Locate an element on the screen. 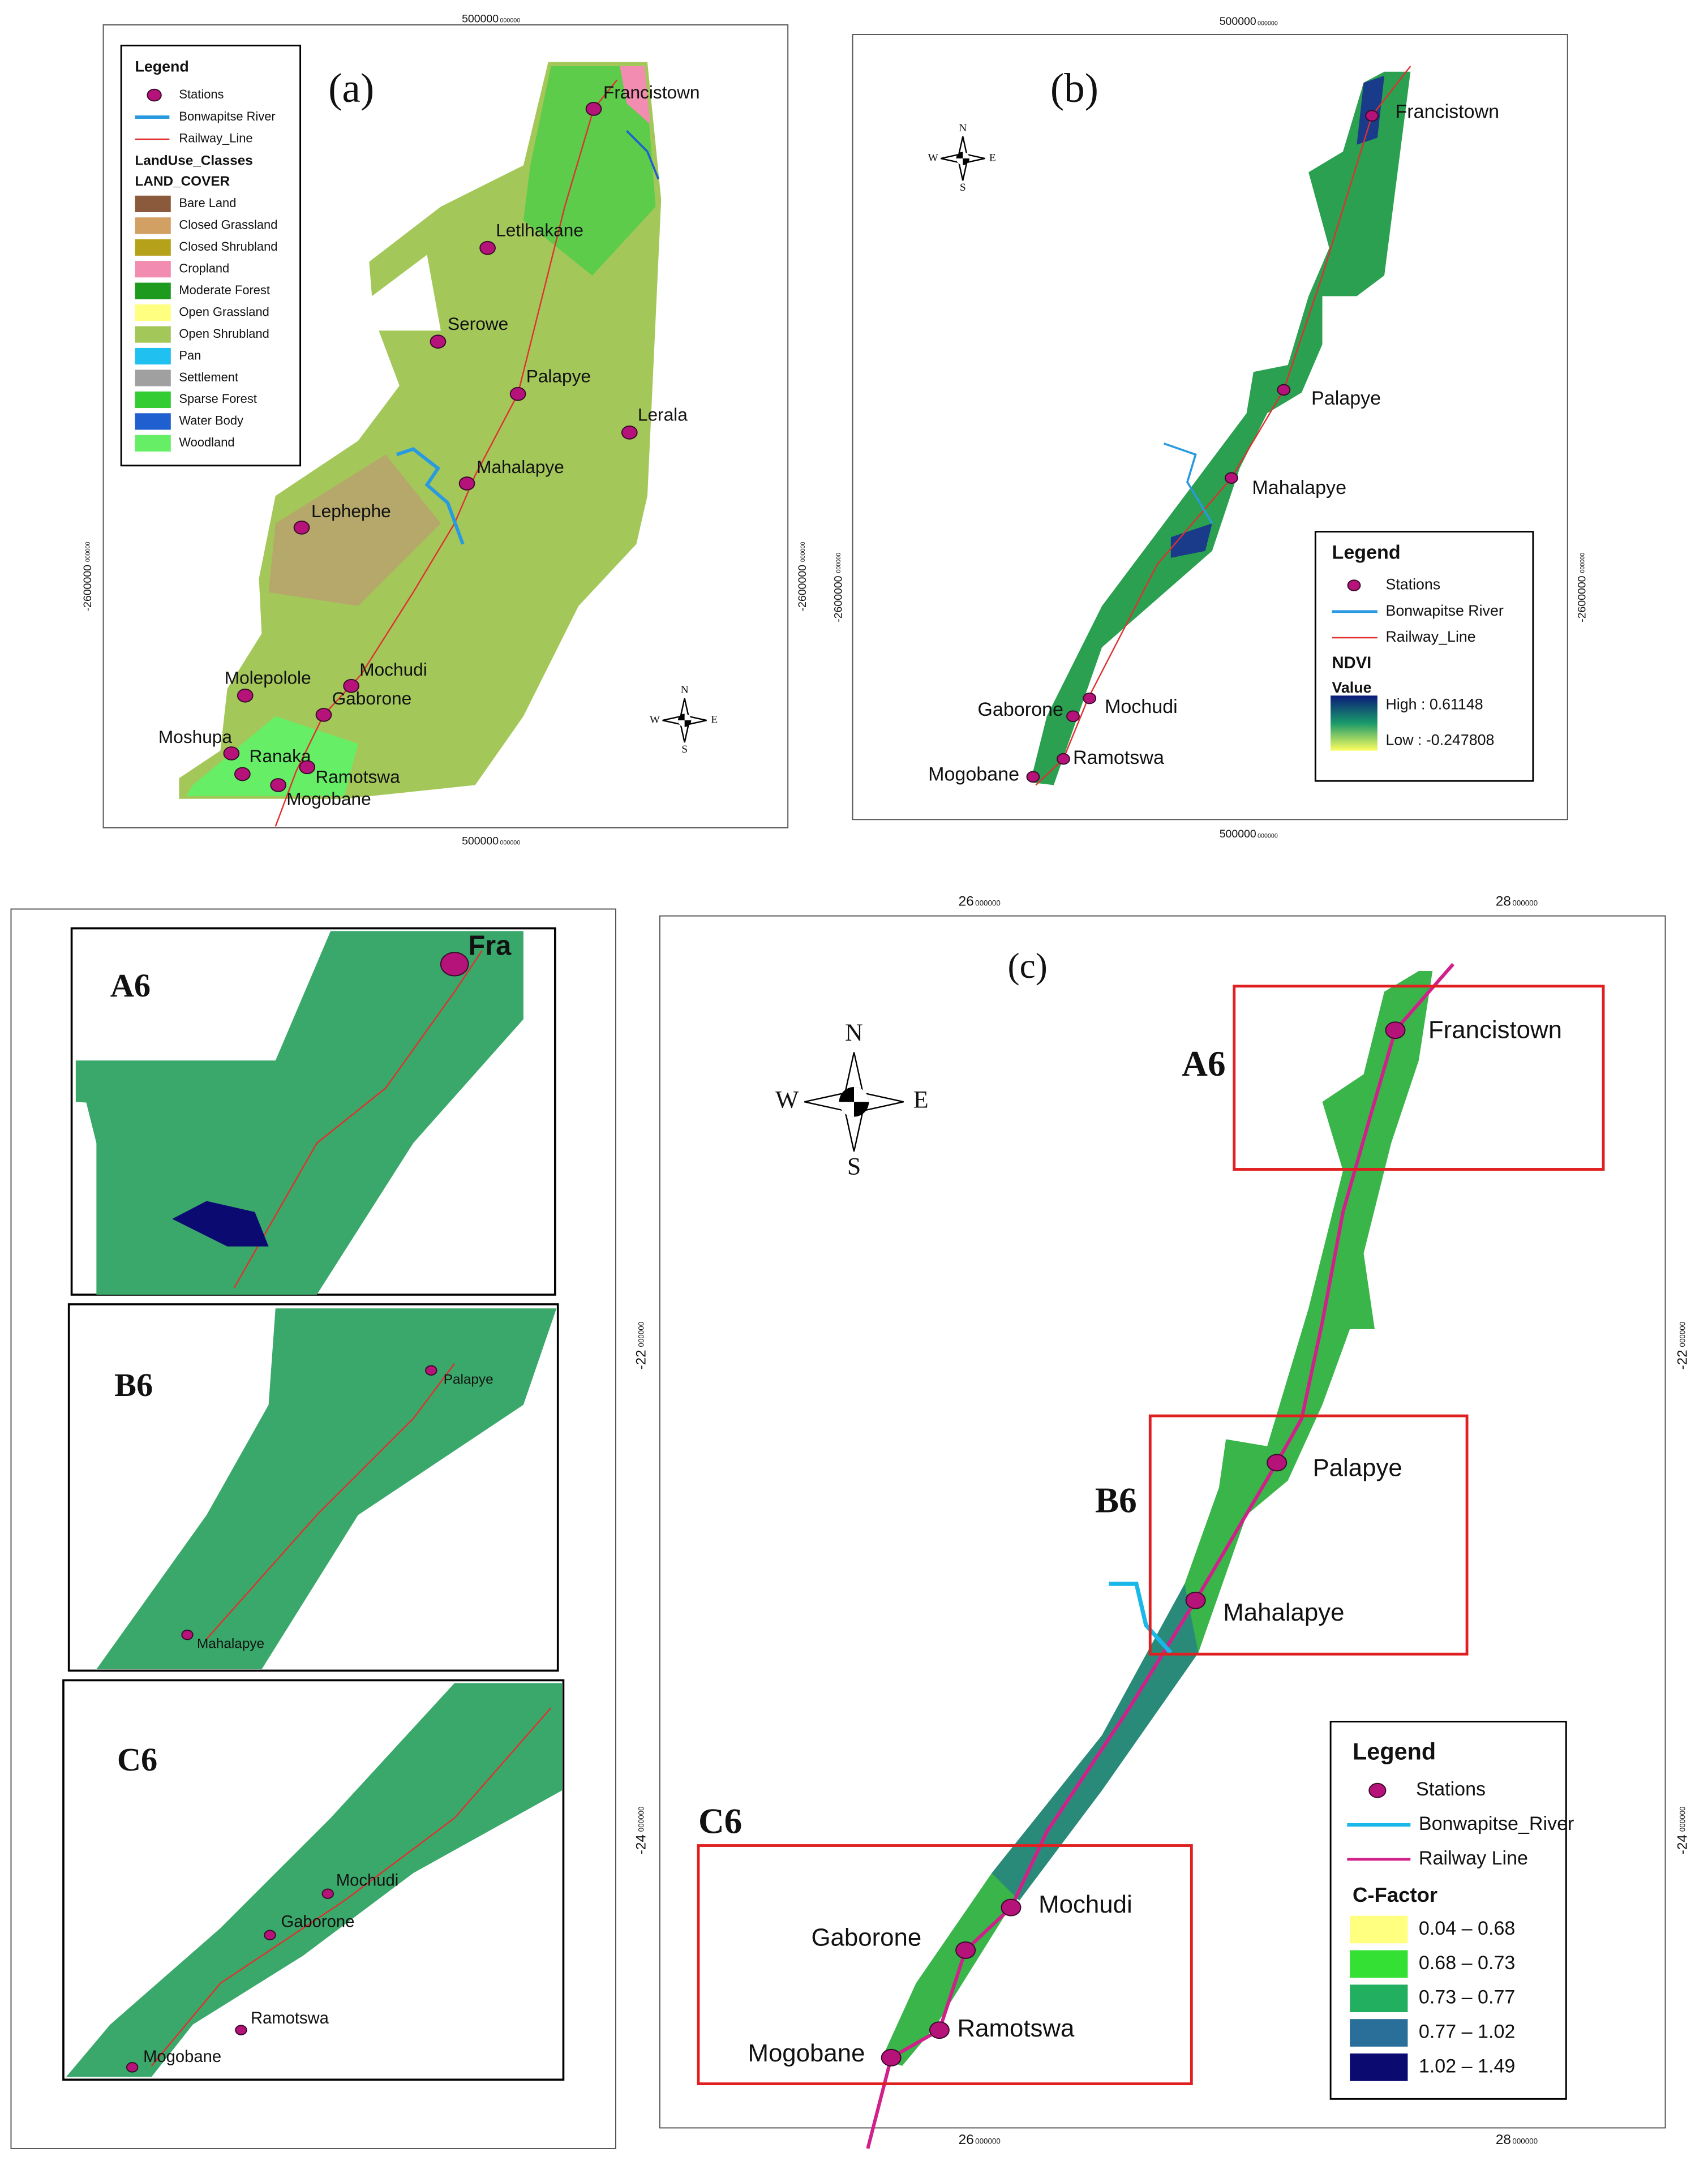 The width and height of the screenshot is (1708, 2161). inset-label: A6 is located at coordinates (130, 985).